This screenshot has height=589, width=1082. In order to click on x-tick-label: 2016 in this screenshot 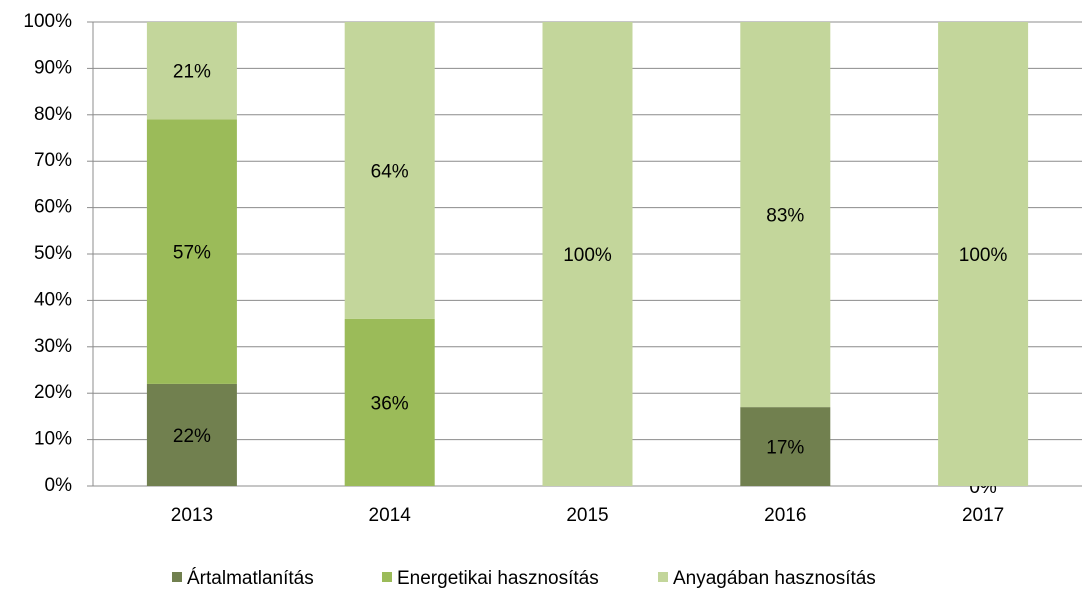, I will do `click(785, 515)`.